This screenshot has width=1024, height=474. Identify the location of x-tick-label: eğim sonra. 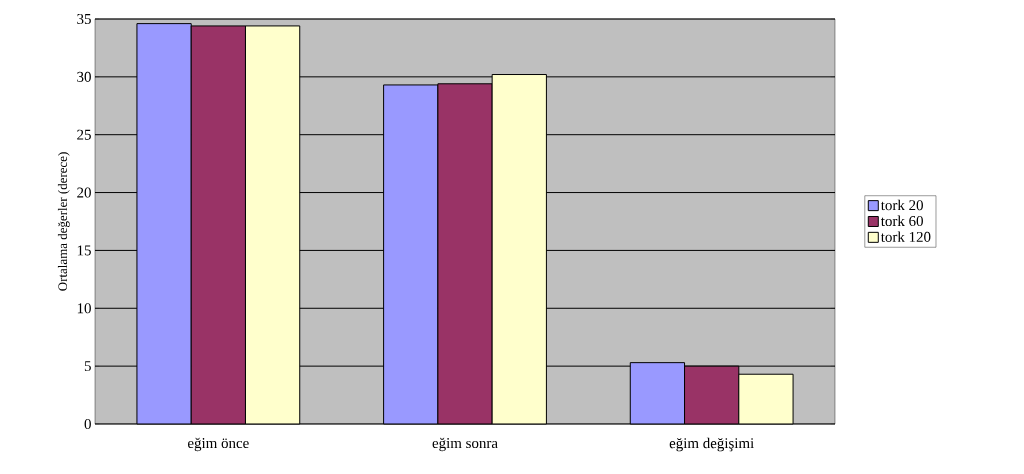
(465, 444).